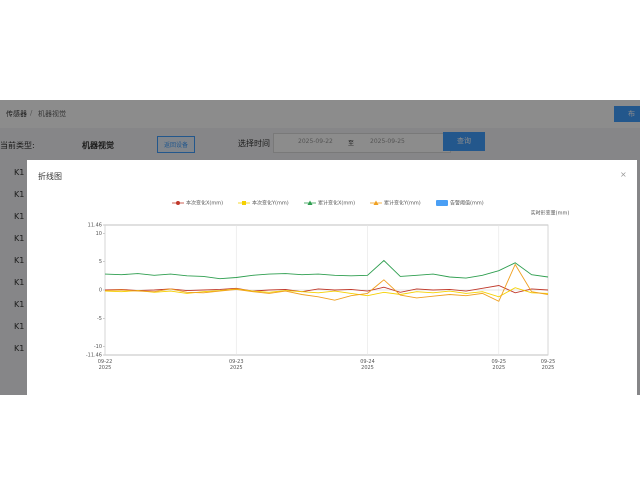 This screenshot has height=480, width=640. Describe the element at coordinates (98, 347) in the screenshot. I see `y-tick-label: -10` at that location.